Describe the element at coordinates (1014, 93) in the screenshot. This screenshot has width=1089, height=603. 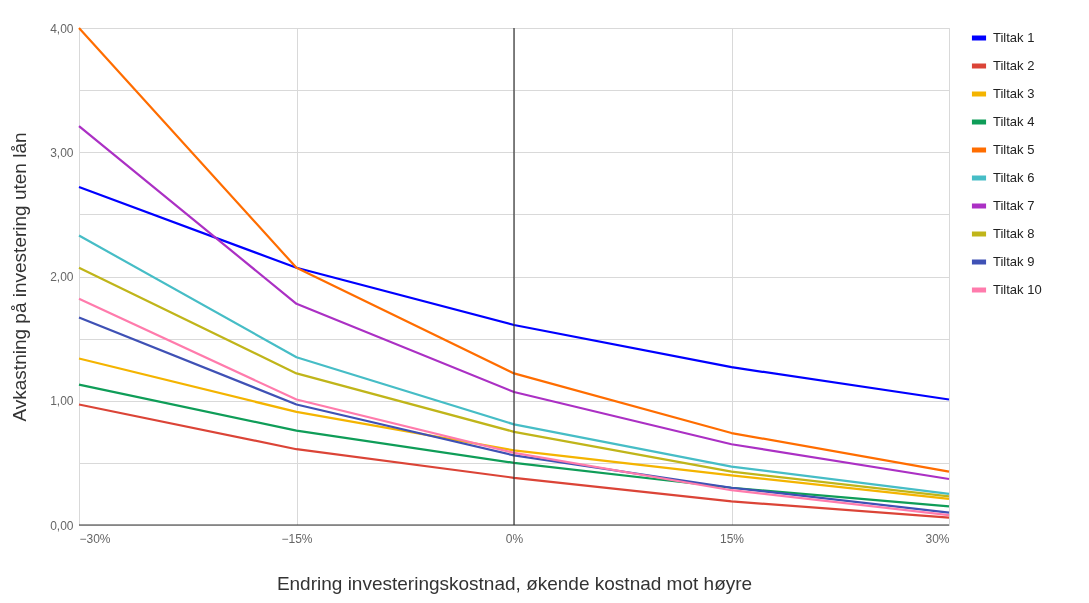
I see `legend-label: Tiltak 3` at that location.